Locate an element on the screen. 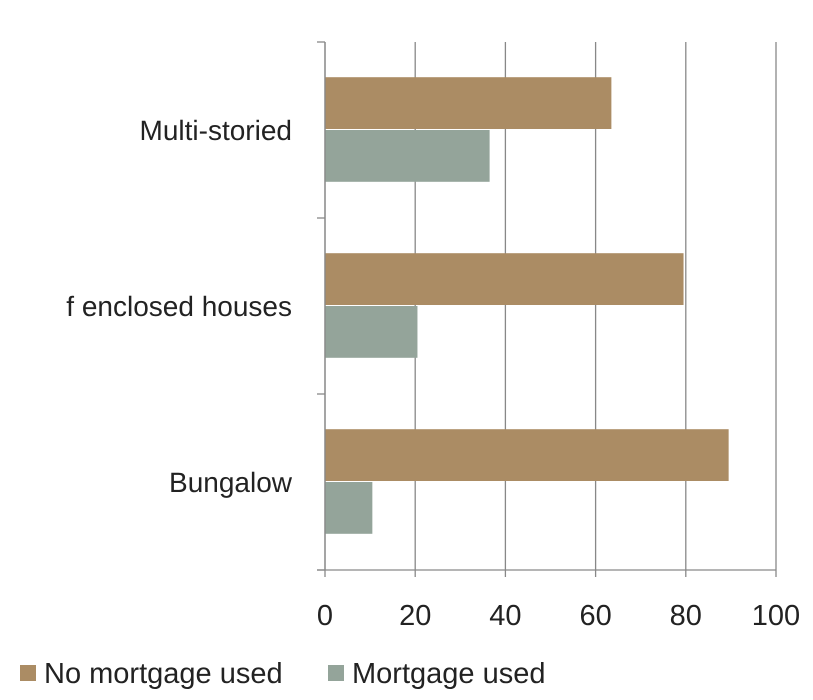 The height and width of the screenshot is (700, 813). x-tick-label: 20 is located at coordinates (415, 616).